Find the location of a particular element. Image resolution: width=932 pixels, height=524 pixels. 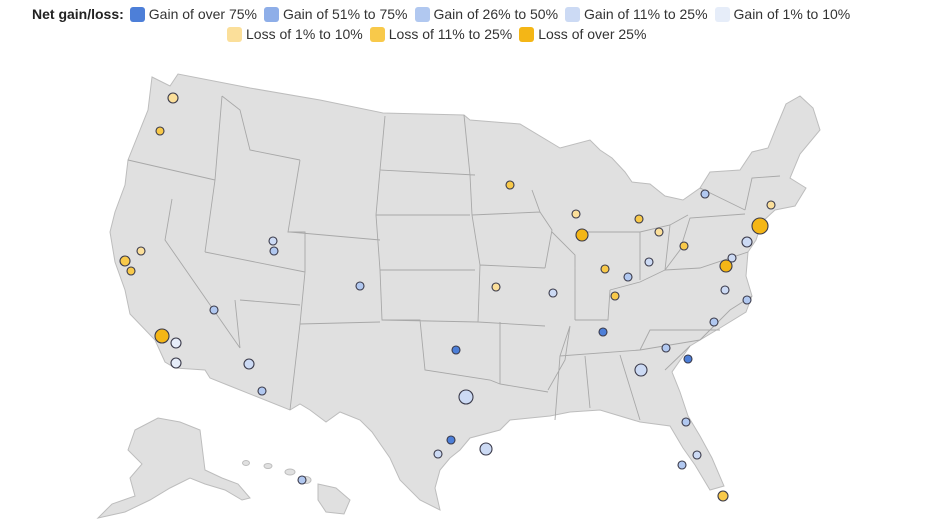

legend-item-loss-1-10: Loss of 1% to 10% is located at coordinates (295, 34).